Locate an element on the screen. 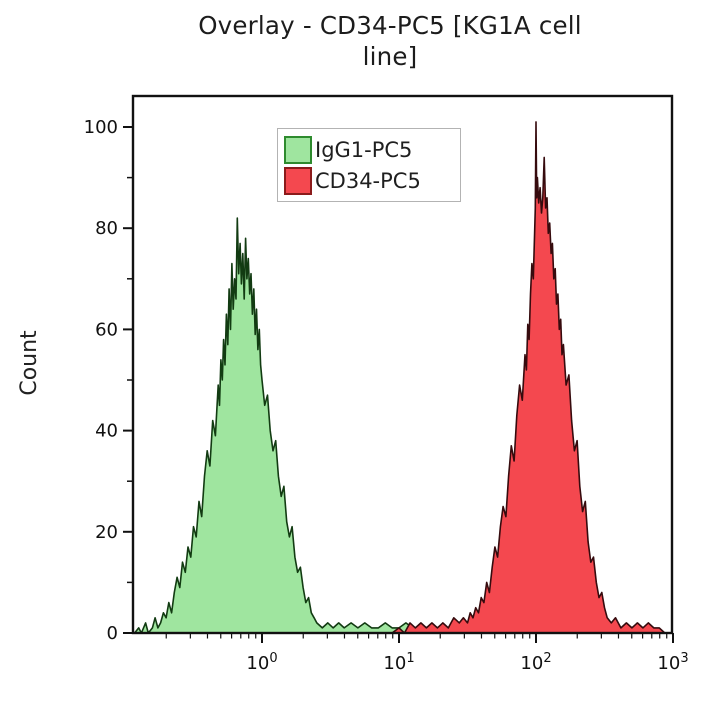 The height and width of the screenshot is (709, 709). y-tick-label-0: 0 is located at coordinates (112, 633).